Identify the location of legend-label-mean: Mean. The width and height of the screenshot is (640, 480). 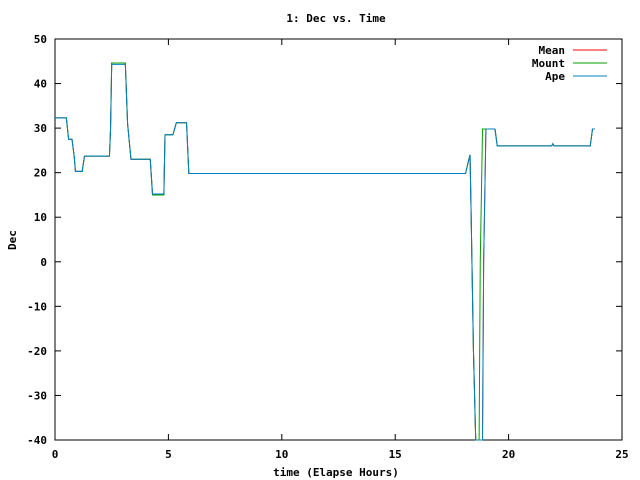
(552, 50).